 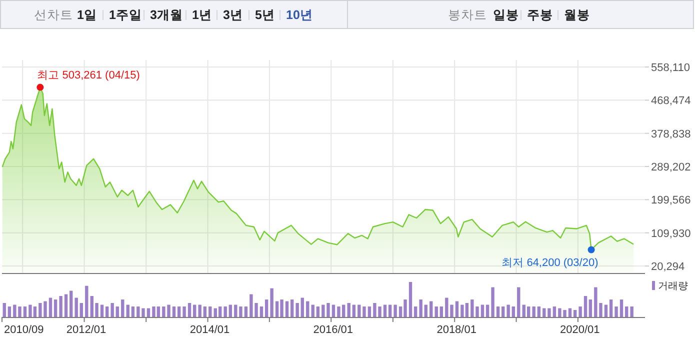 I want to click on y-tick-label: 558,110, so click(x=670, y=68).